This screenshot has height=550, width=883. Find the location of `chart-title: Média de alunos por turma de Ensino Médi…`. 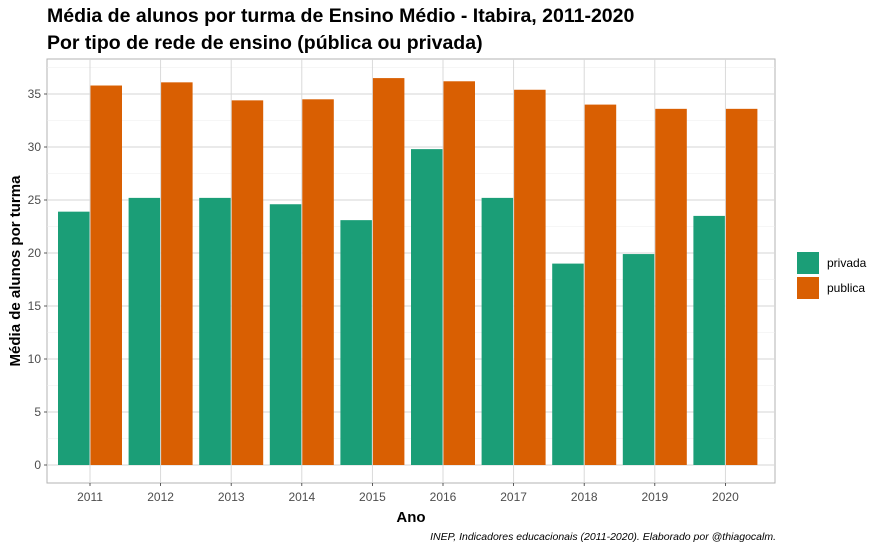

chart-title: Média de alunos por turma de Ensino Médi… is located at coordinates (341, 16).